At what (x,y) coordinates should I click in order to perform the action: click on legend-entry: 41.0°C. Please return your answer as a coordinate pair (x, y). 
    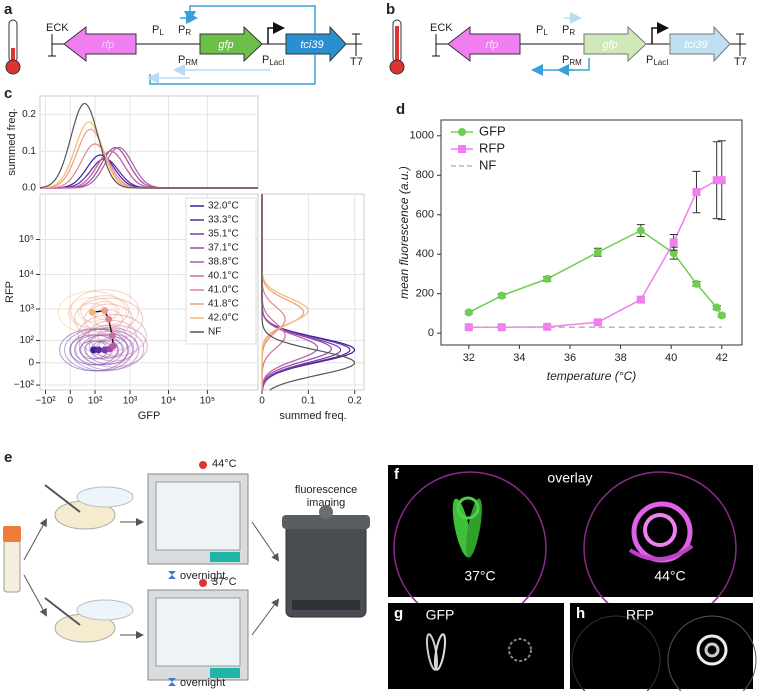
    Looking at the image, I should click on (223, 290).